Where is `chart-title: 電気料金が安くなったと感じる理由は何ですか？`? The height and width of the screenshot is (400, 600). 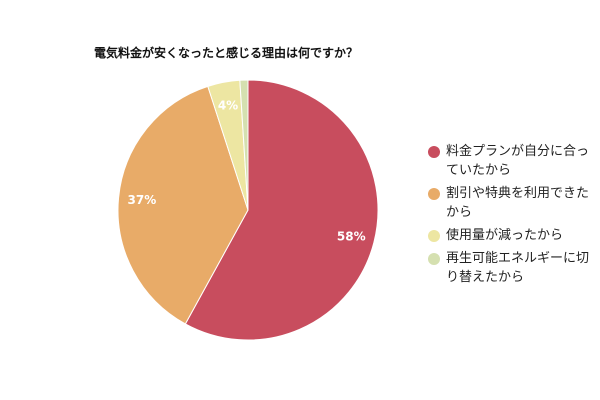 chart-title: 電気料金が安くなったと感じる理由は何ですか？ is located at coordinates (226, 53).